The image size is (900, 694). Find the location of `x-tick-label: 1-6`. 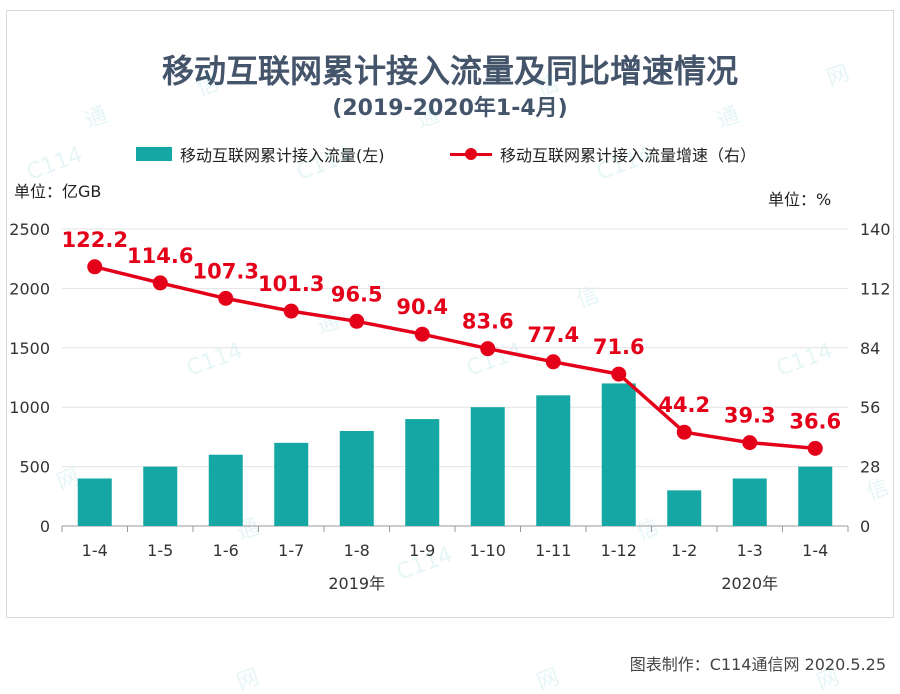

x-tick-label: 1-6 is located at coordinates (226, 550).